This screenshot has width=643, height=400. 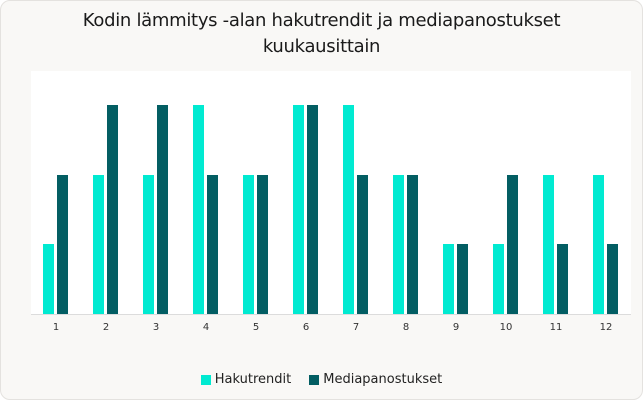 What do you see at coordinates (253, 379) in the screenshot?
I see `legend-label: Hakutrendit` at bounding box center [253, 379].